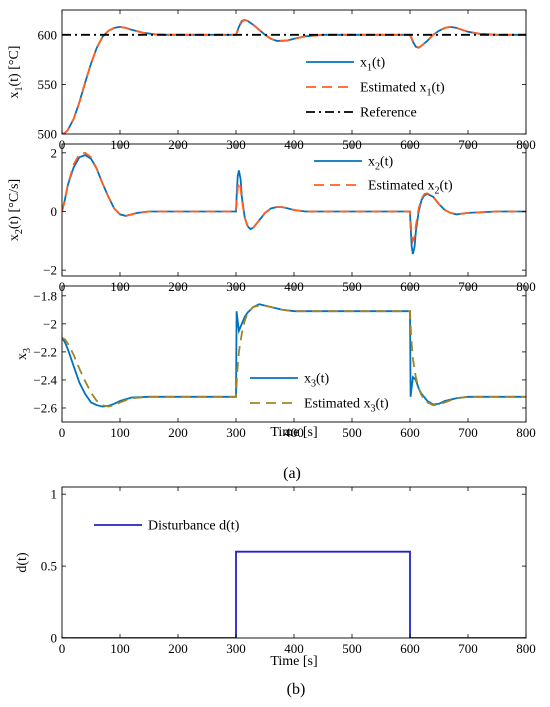  What do you see at coordinates (317, 381) in the screenshot?
I see `legend-entry: x3(t)` at bounding box center [317, 381].